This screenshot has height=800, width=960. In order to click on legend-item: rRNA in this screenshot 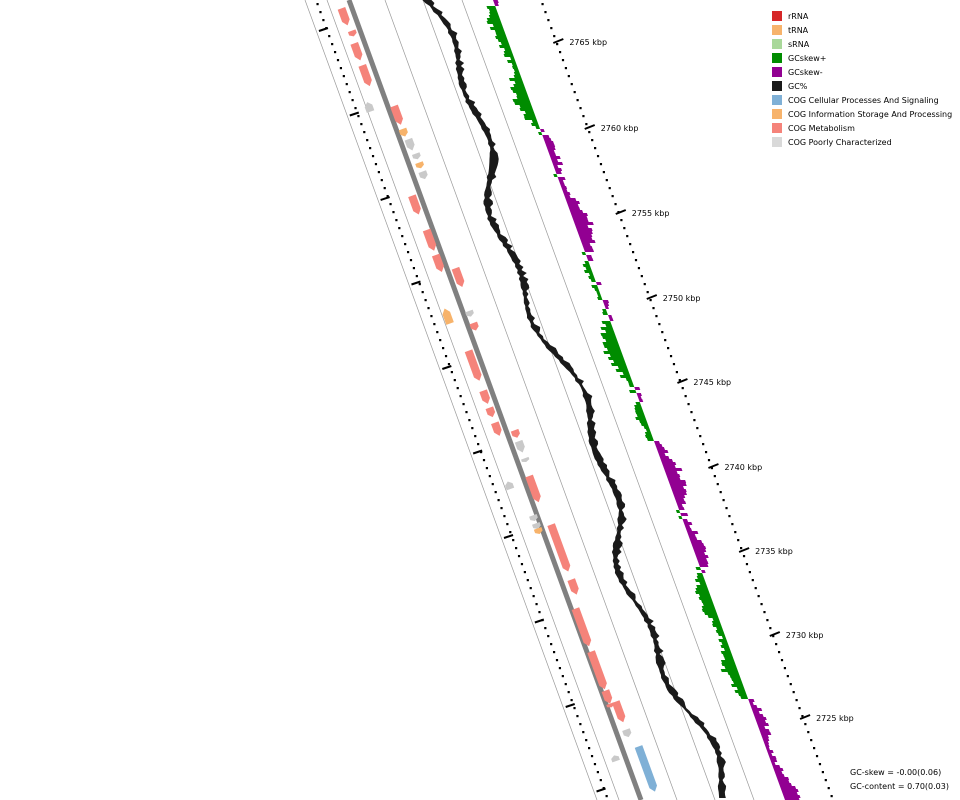, I will do `click(862, 16)`.